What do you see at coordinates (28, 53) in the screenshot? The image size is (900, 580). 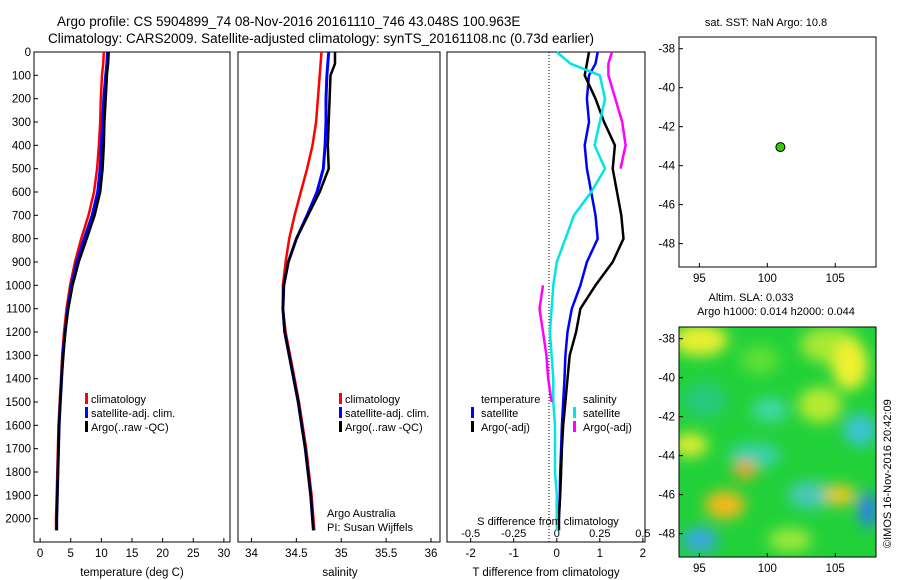 I see `y-tick-label: 0` at bounding box center [28, 53].